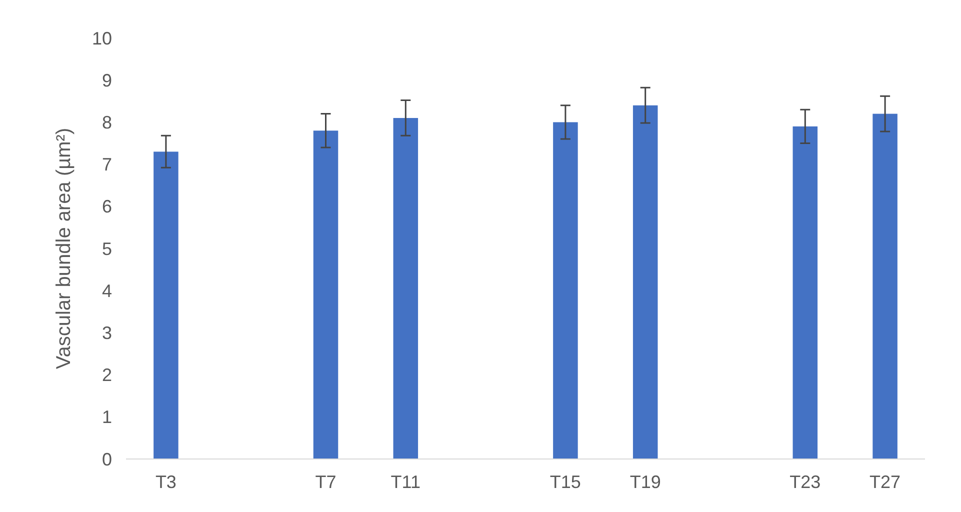 The width and height of the screenshot is (961, 512). Describe the element at coordinates (325, 482) in the screenshot. I see `x-tick-label: T7` at that location.